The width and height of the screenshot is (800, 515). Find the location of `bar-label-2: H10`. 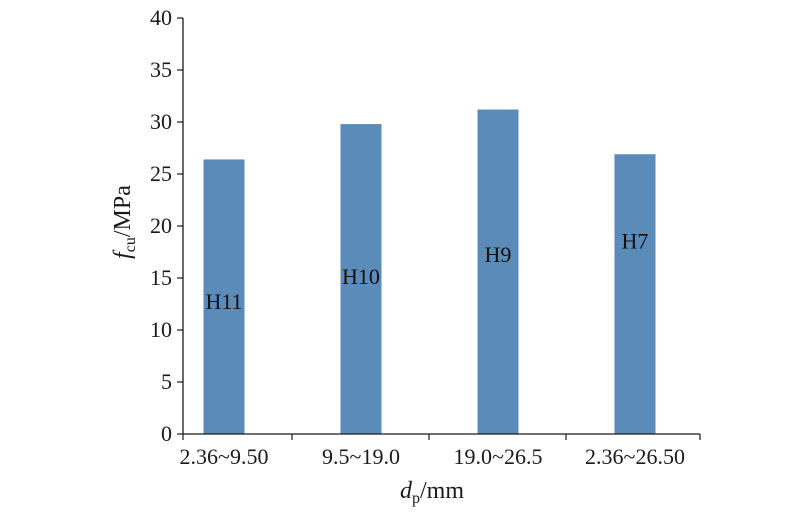

bar-label-2: H10 is located at coordinates (361, 276).